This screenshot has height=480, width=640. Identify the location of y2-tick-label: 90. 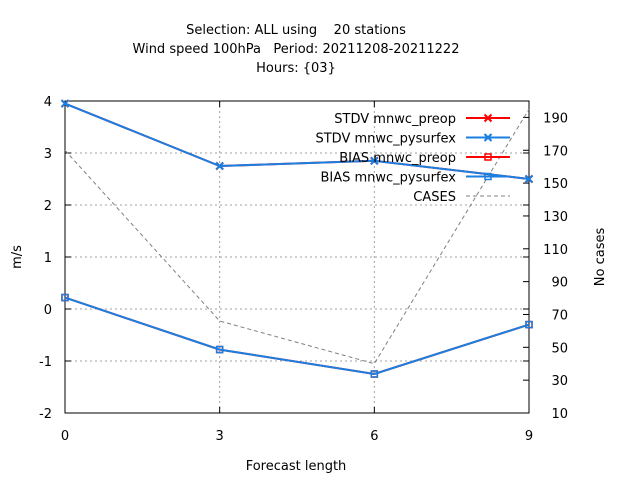
(559, 283).